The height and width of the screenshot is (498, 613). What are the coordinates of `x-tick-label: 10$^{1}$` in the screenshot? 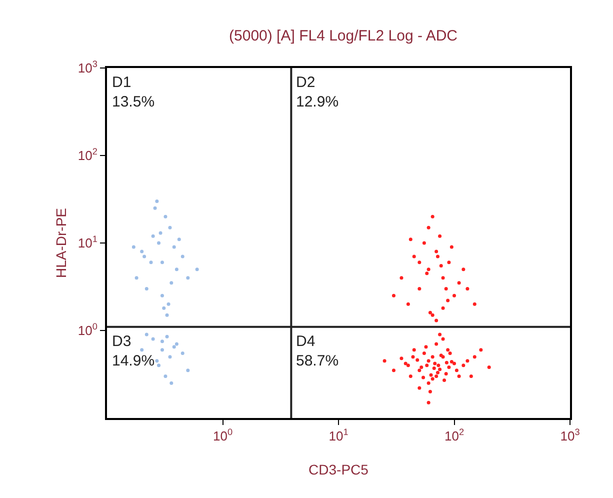 It's located at (338, 435).